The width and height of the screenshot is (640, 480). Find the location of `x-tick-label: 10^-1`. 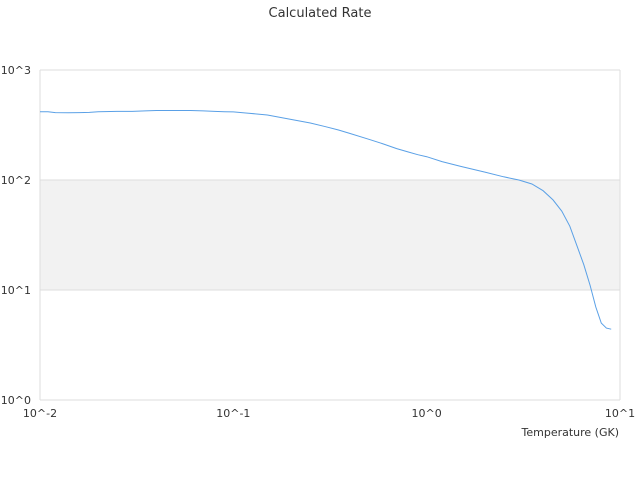

x-tick-label: 10^-1 is located at coordinates (233, 413).